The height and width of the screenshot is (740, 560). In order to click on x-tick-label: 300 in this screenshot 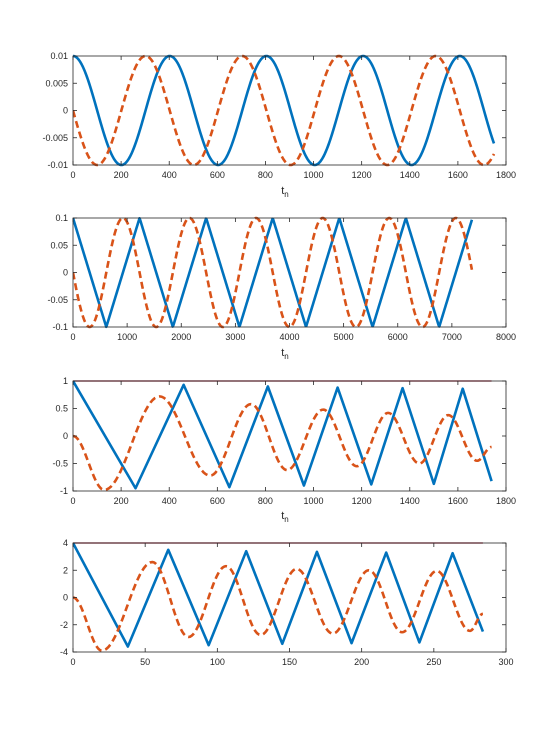, I will do `click(505, 662)`.